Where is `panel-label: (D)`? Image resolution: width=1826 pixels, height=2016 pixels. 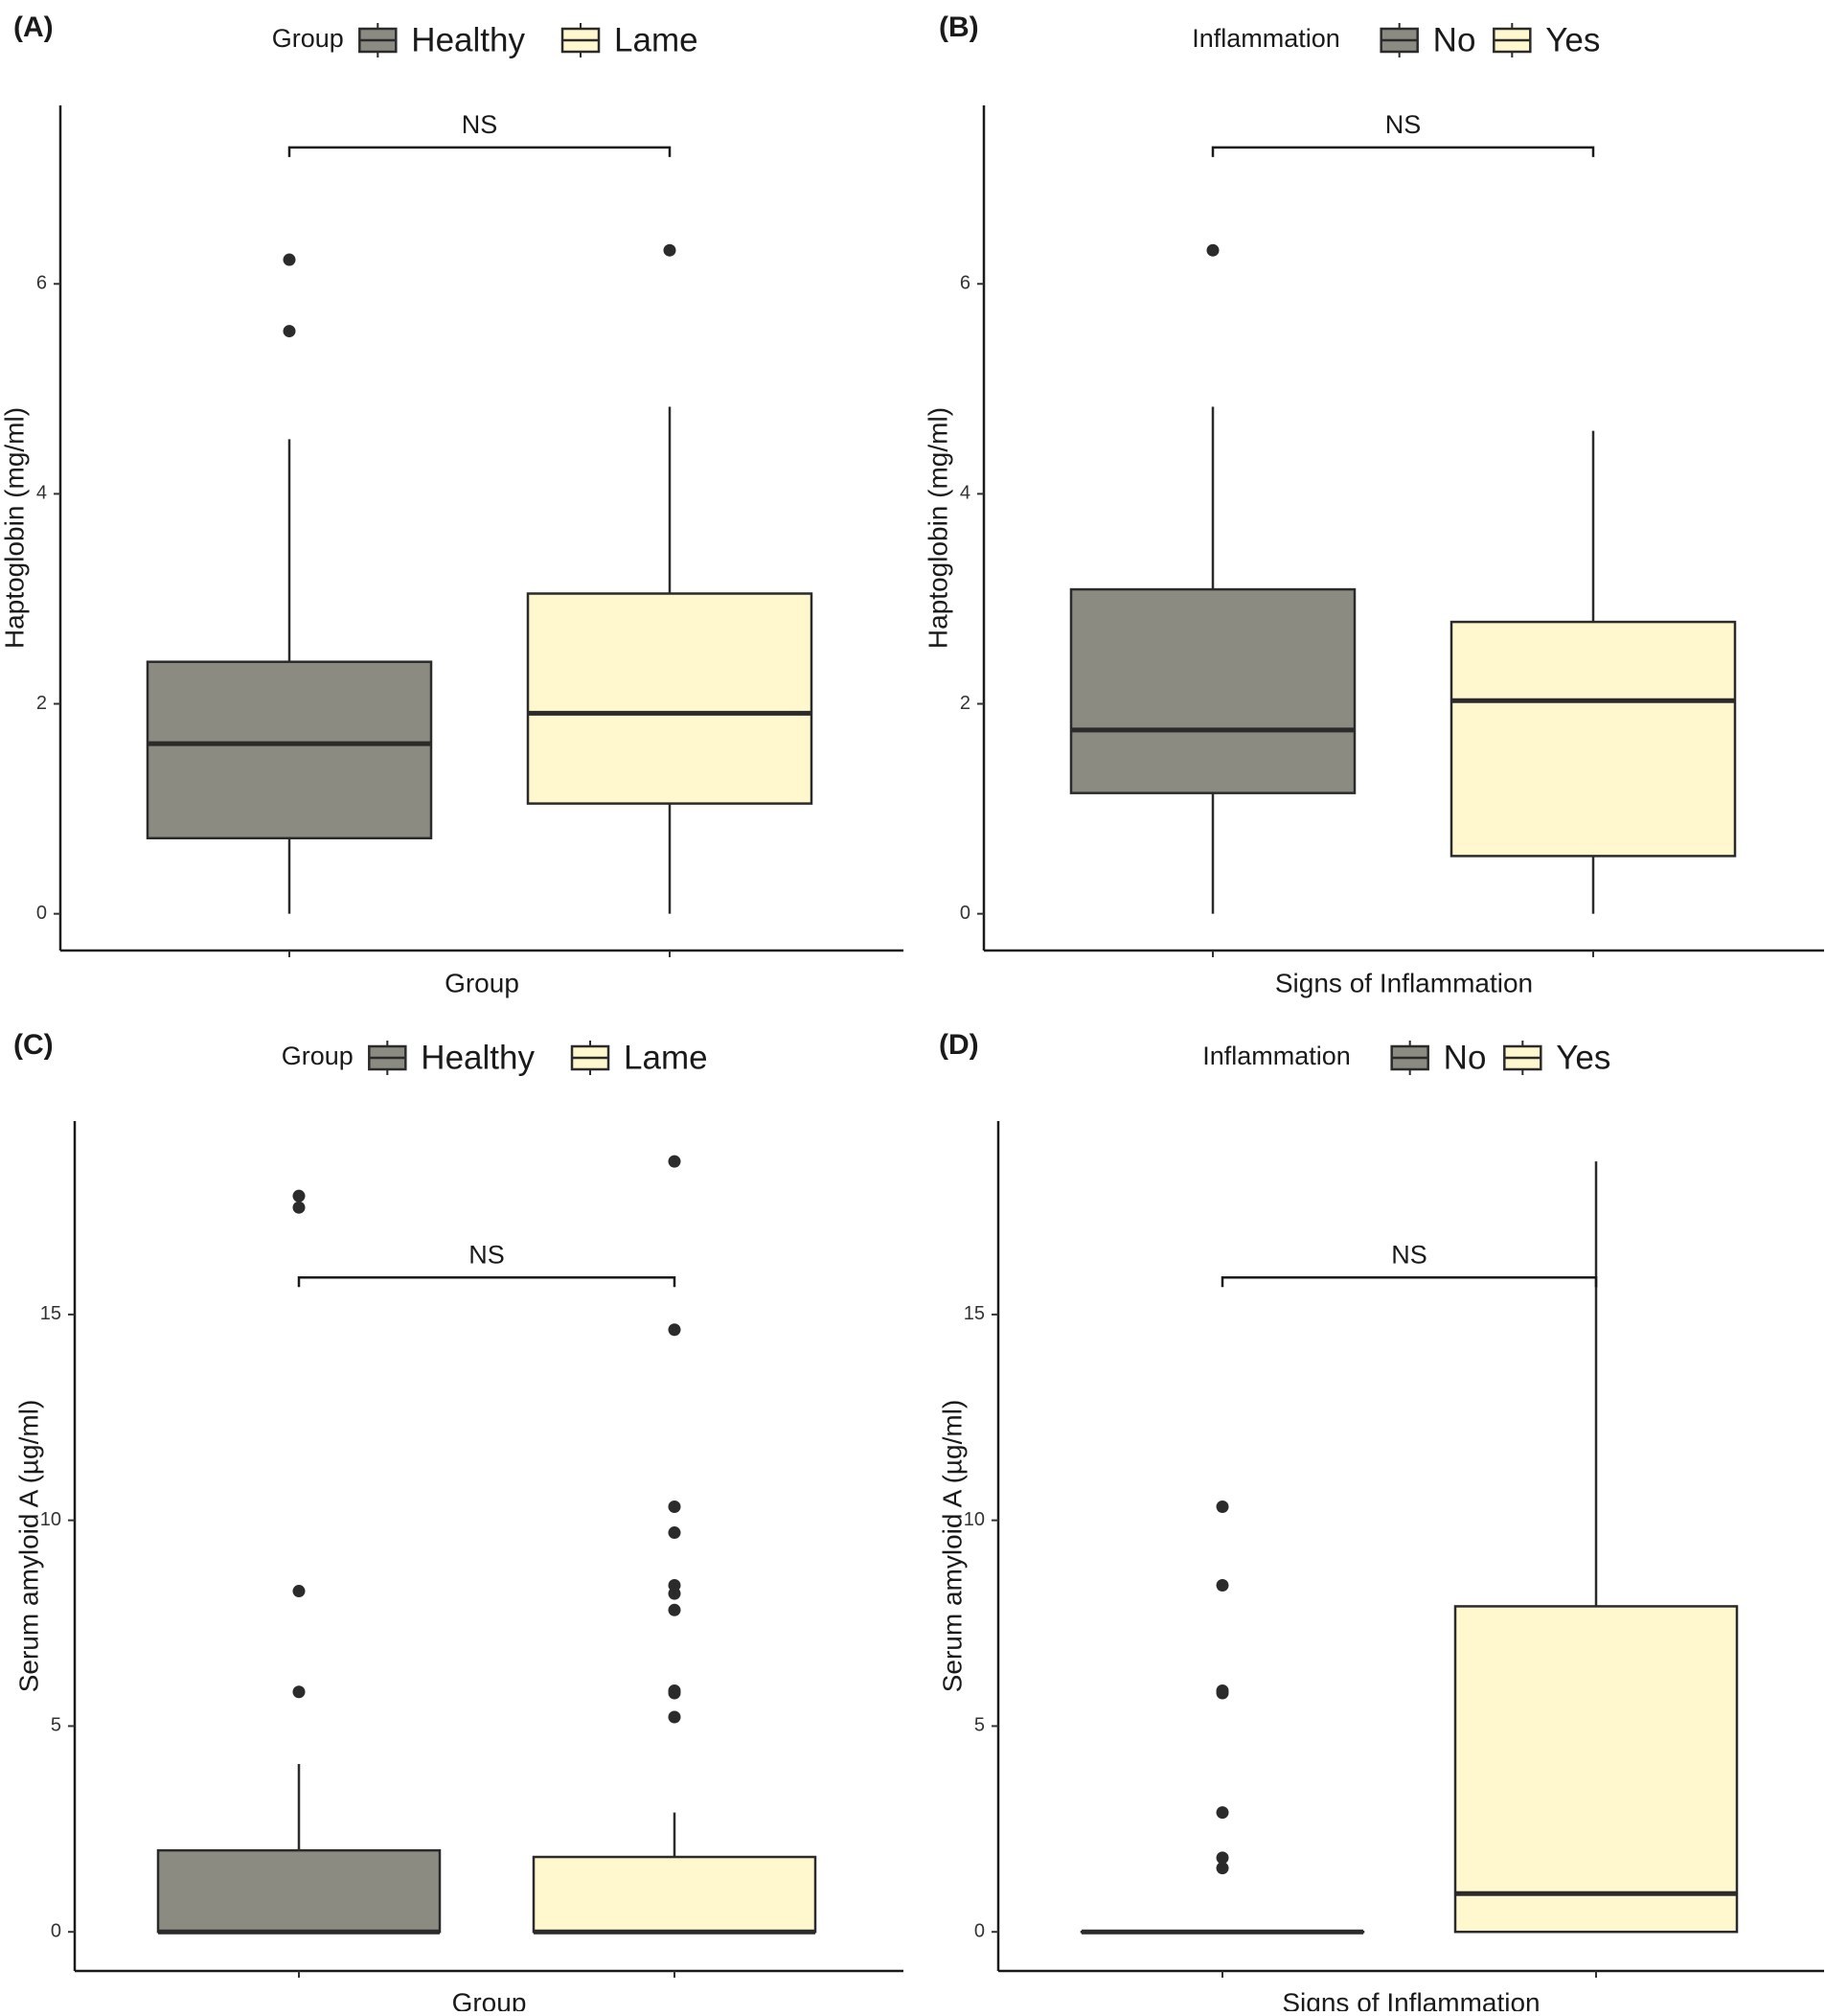 panel-label: (D) is located at coordinates (959, 1045).